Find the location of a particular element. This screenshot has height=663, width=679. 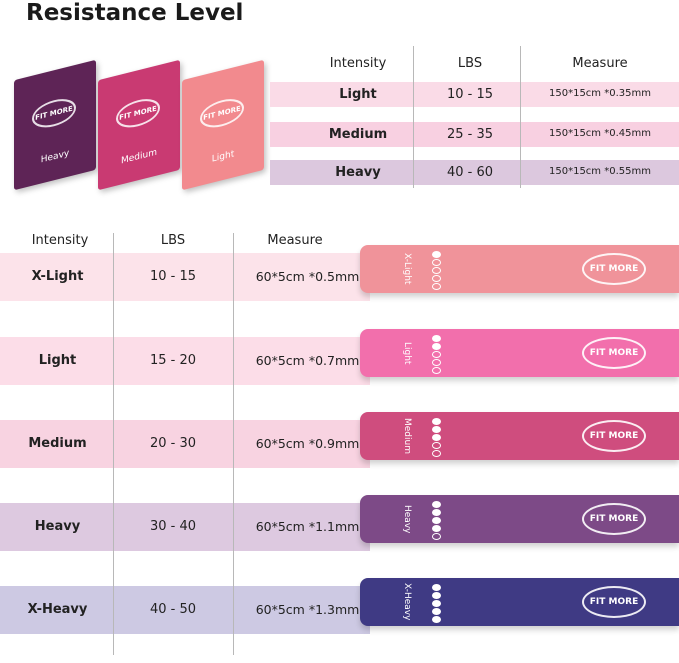

loop-band: X-Light FIT MORE is located at coordinates (519, 269).